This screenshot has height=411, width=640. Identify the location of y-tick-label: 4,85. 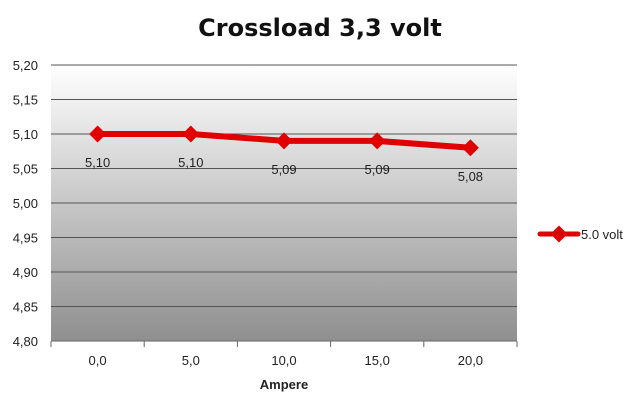
(25, 307).